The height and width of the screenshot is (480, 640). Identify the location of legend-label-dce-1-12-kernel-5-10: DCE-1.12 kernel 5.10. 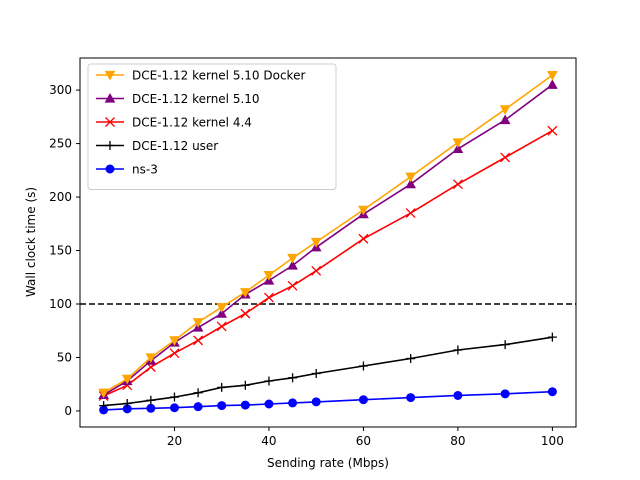
(196, 99).